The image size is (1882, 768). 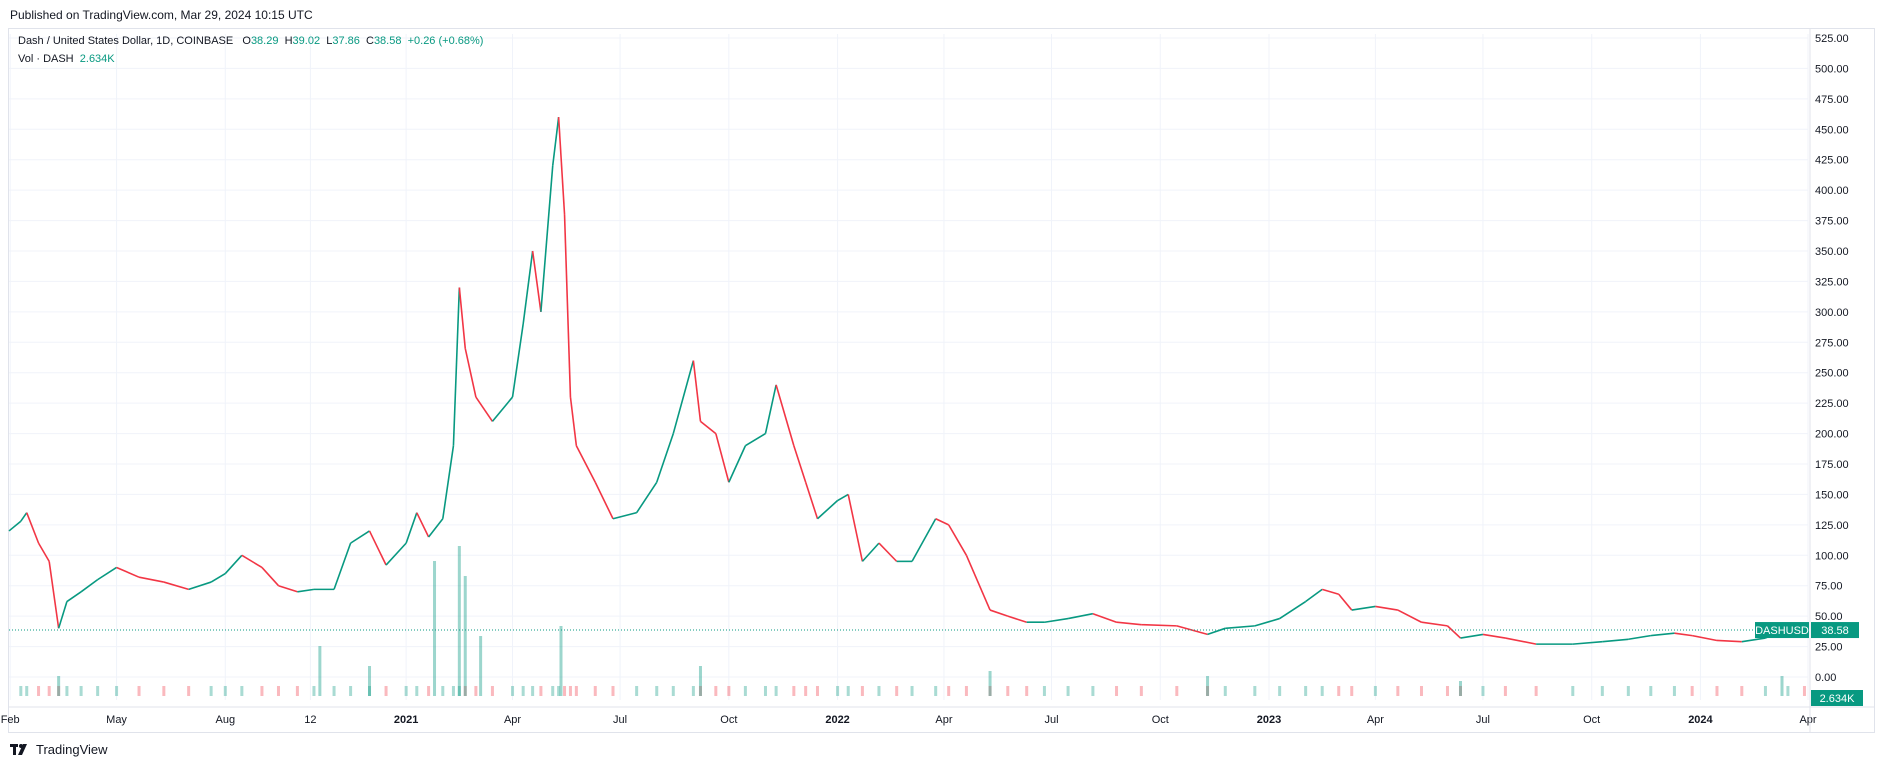 I want to click on x-tick-label: 2023, so click(x=1269, y=720).